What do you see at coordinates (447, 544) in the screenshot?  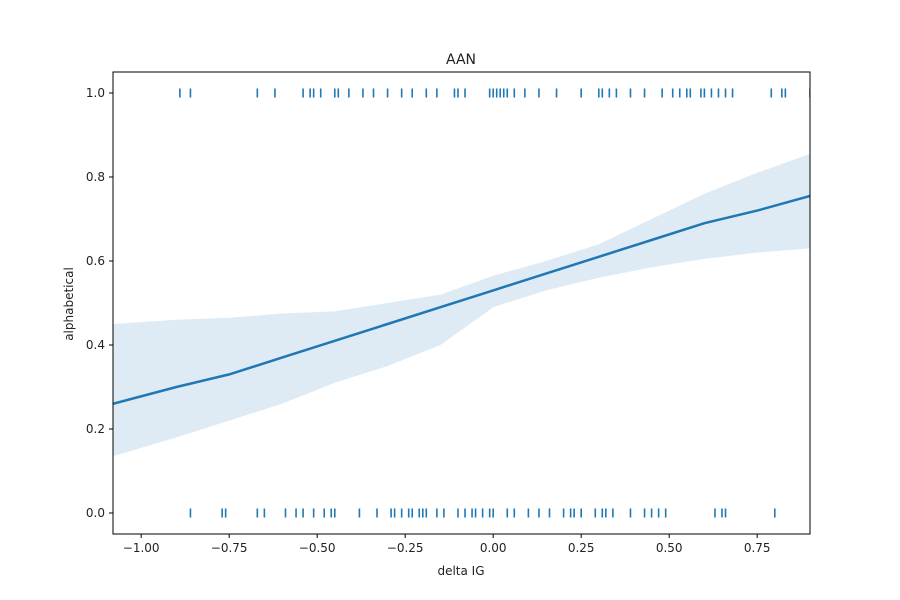 I see `x-axis: −1.00 −0.75 −0.50 −0.25 0.00 0.25 0.50 0.75` at bounding box center [447, 544].